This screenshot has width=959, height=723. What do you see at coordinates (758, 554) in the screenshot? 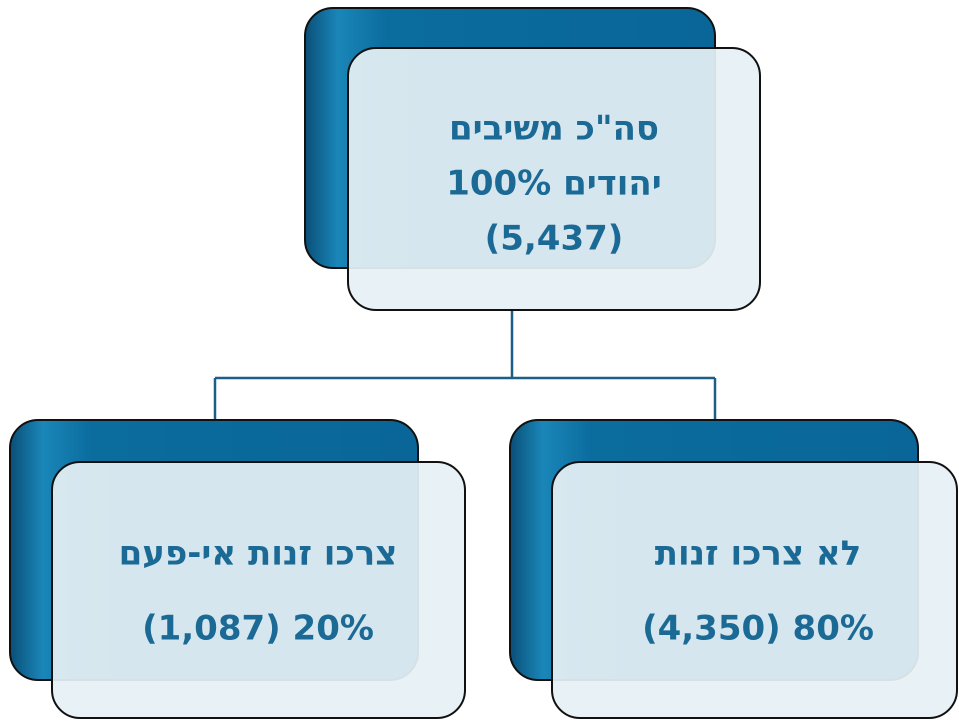
I see `node-label: לא צרכו זנות` at bounding box center [758, 554].